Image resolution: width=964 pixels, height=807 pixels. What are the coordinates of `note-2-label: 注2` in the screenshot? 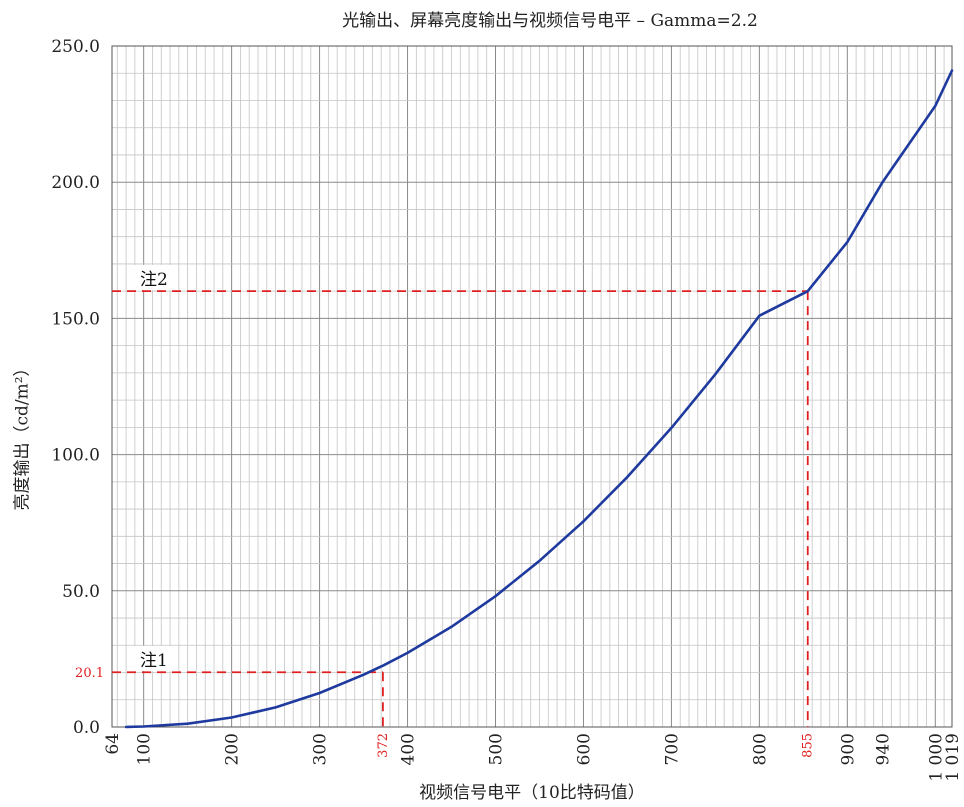 It's located at (154, 278).